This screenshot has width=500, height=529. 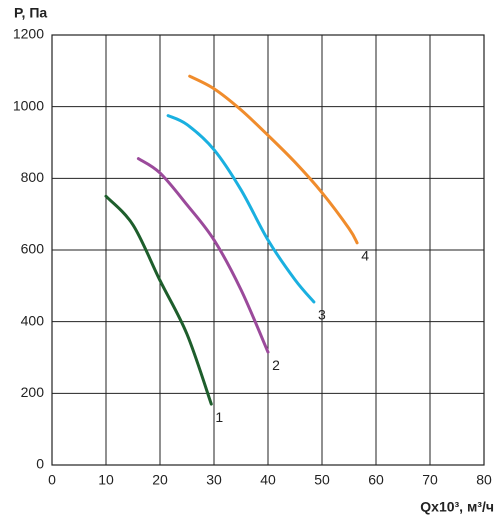 What do you see at coordinates (28, 105) in the screenshot?
I see `y-tick-label: 1000` at bounding box center [28, 105].